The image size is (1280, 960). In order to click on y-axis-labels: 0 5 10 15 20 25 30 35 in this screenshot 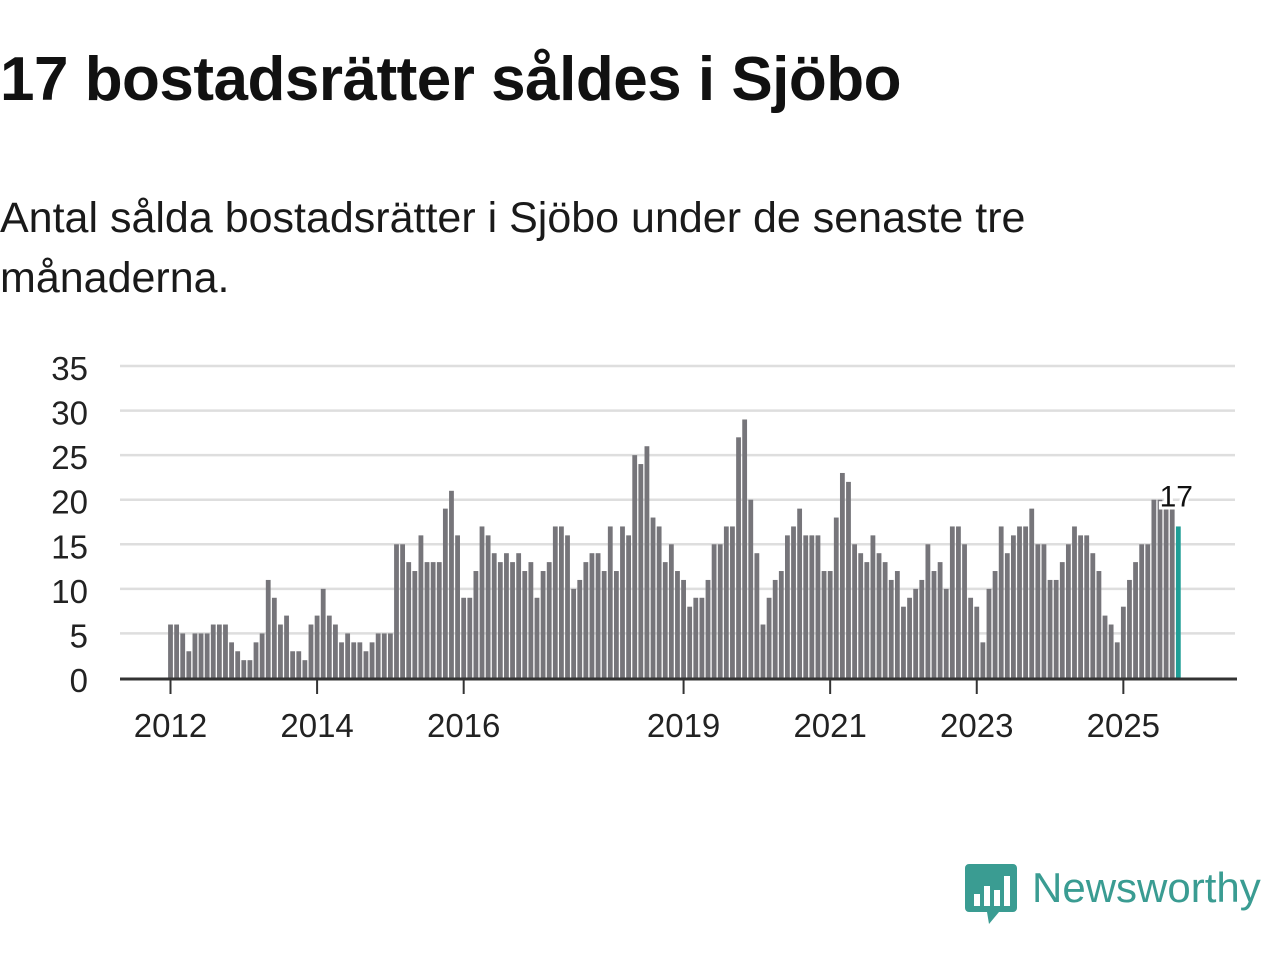, I will do `click(69, 524)`.